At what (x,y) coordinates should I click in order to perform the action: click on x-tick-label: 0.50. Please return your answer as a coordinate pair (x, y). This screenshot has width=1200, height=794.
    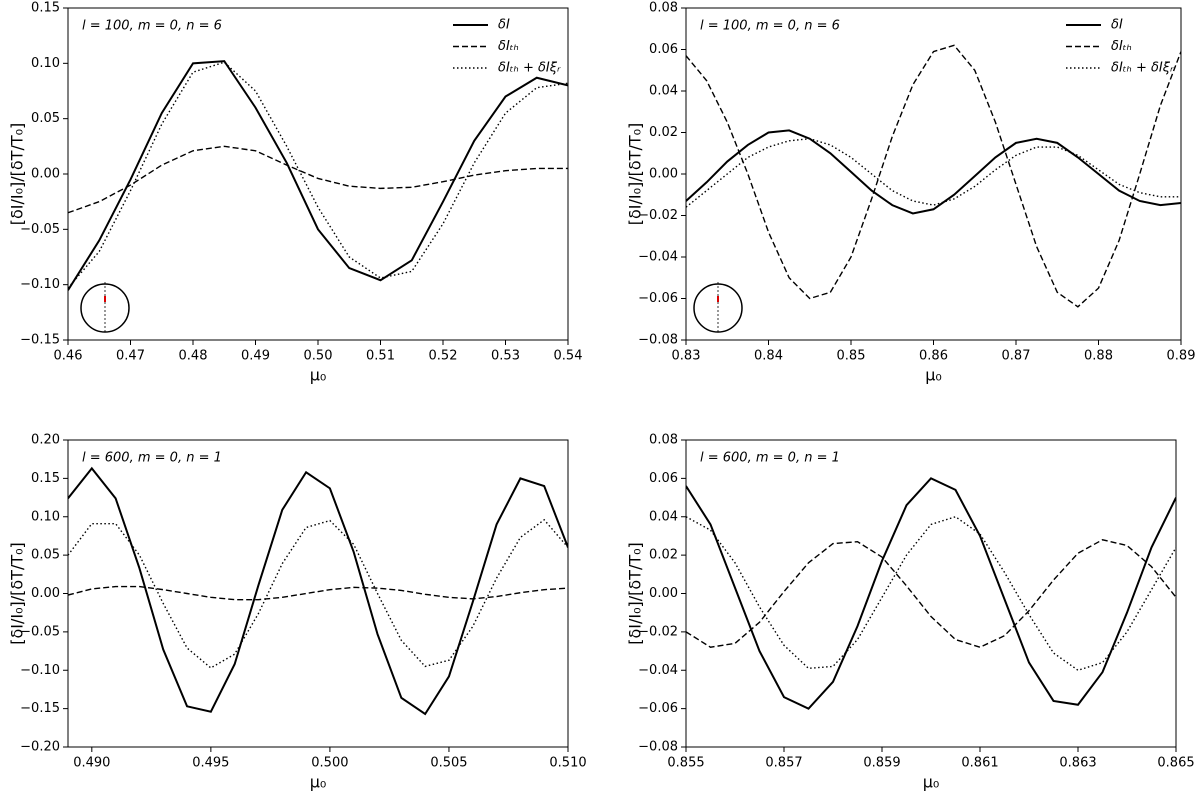
    Looking at the image, I should click on (318, 356).